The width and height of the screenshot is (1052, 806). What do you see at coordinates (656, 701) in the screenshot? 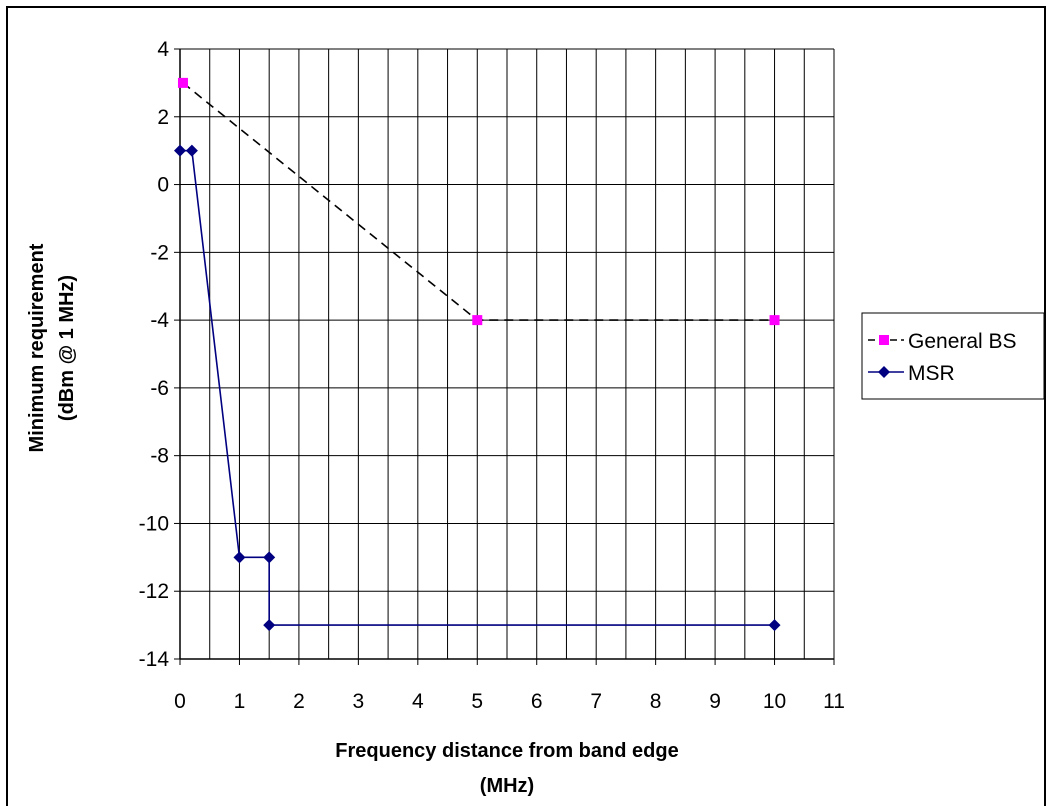
I see `x-tick-label: 8` at bounding box center [656, 701].